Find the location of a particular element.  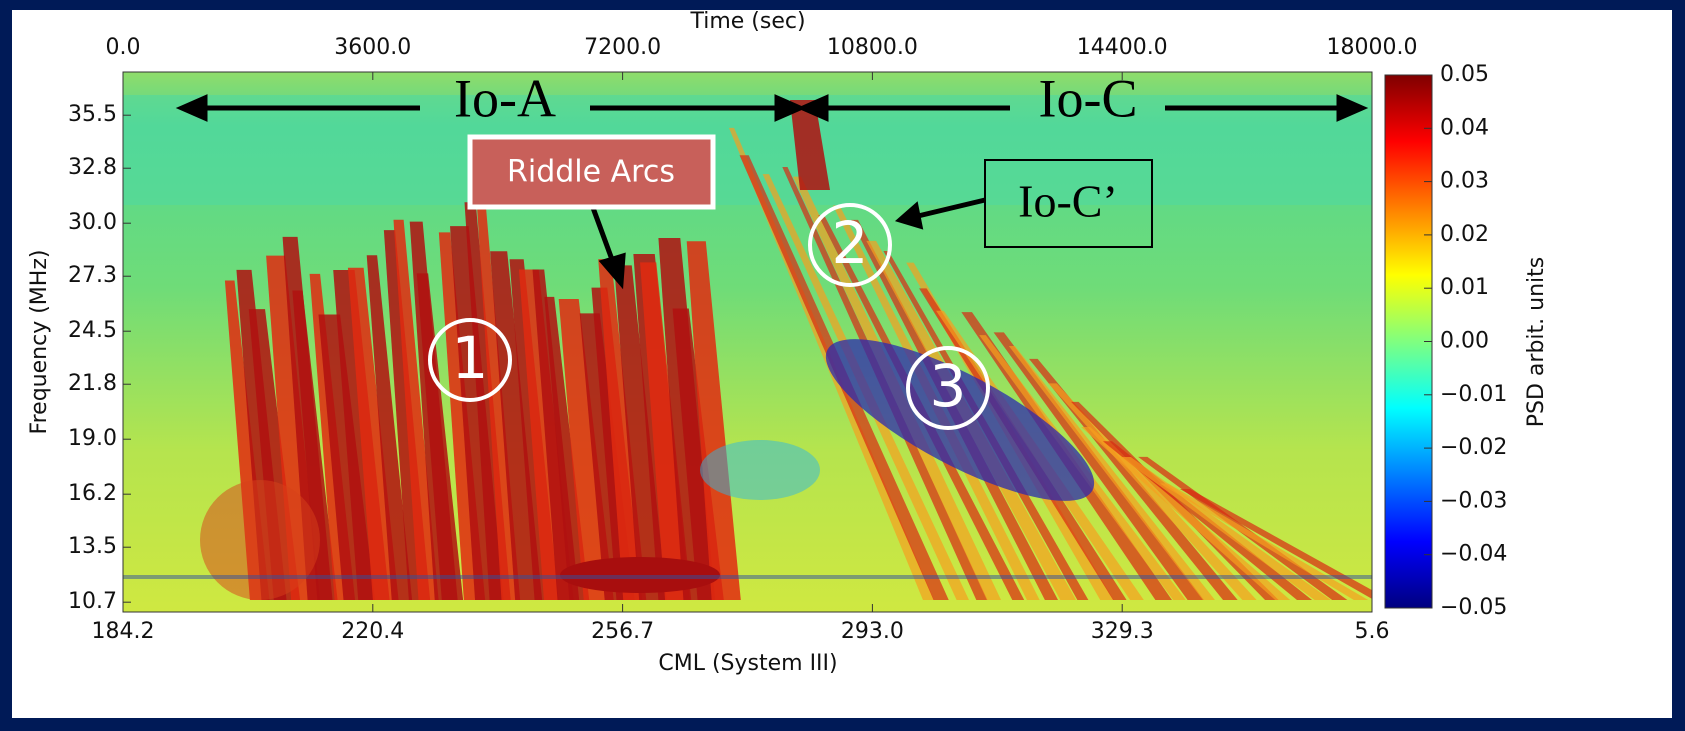

y-tick-label: 35.5 is located at coordinates (92, 114).